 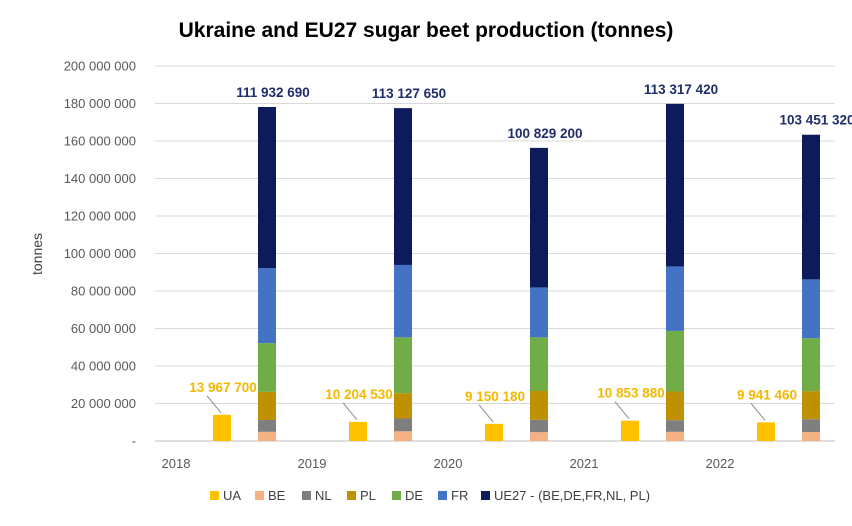 What do you see at coordinates (100, 216) in the screenshot?
I see `y-tick-label: 120 000 000` at bounding box center [100, 216].